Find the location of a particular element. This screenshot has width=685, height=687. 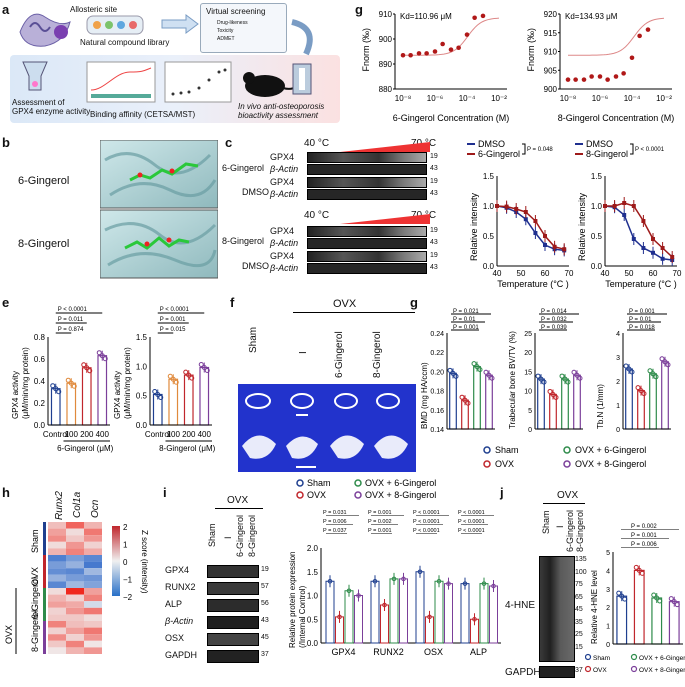

x-tick: 200 is located at coordinates (189, 434).